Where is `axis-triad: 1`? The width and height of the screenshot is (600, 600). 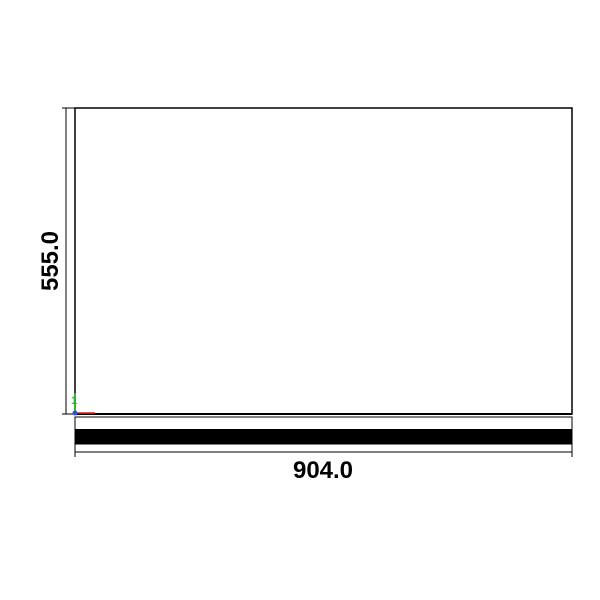
axis-triad: 1 is located at coordinates (83, 404).